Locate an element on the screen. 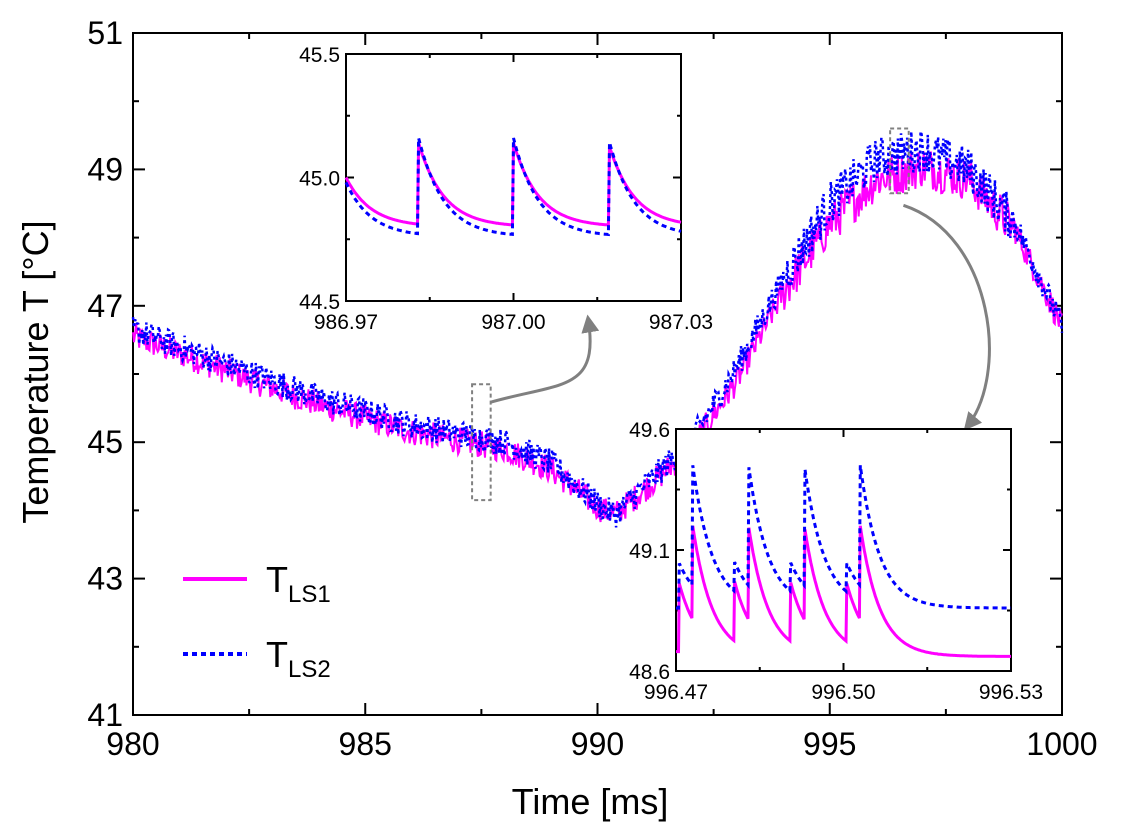 The width and height of the screenshot is (1132, 839). inset-plot-2: 996.47 996.50 996.53 48.6 49.1 49.6 is located at coordinates (836, 561).